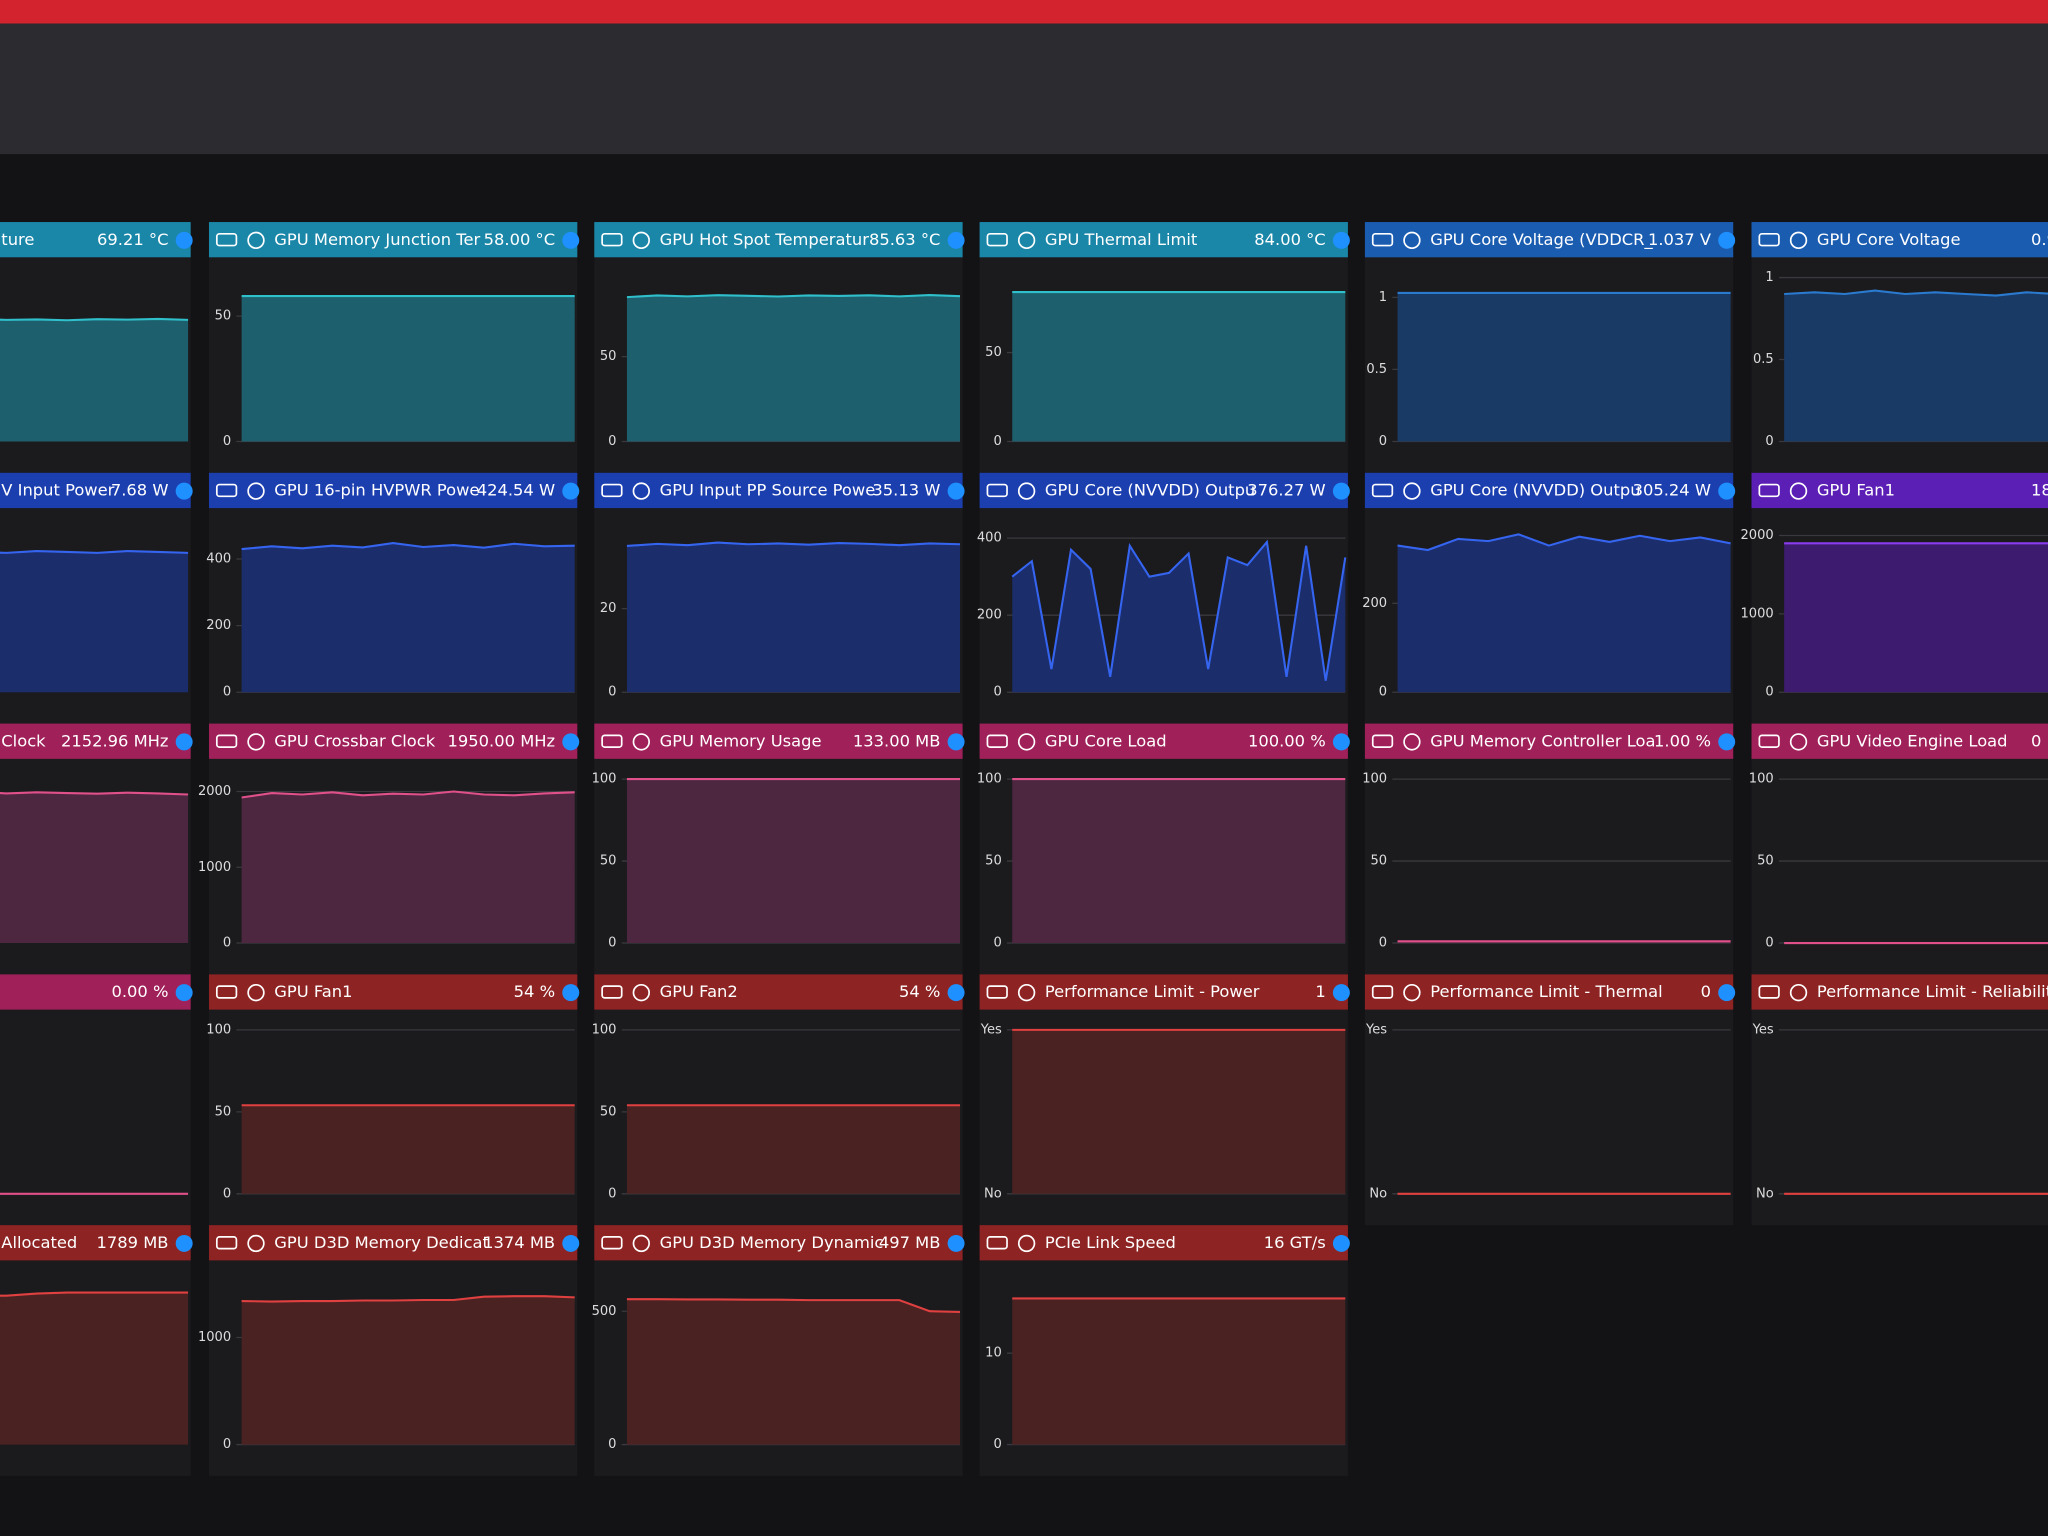 This screenshot has height=1536, width=2048. Describe the element at coordinates (910, 1242) in the screenshot. I see `panel-value: 497 MB` at that location.